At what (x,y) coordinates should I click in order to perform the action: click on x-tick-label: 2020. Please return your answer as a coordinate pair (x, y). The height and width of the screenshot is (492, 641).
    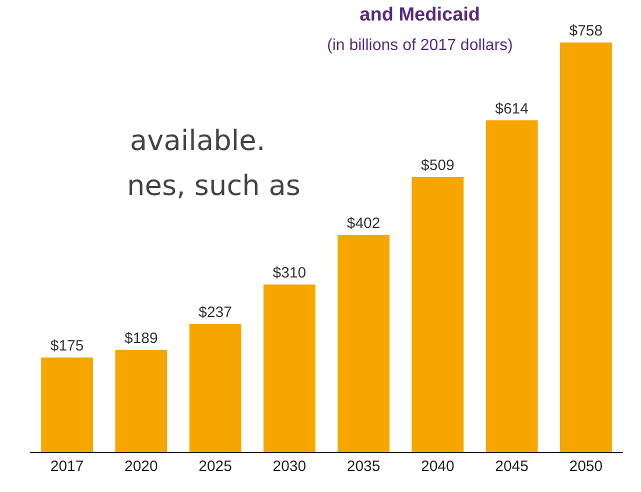
    Looking at the image, I should click on (141, 466).